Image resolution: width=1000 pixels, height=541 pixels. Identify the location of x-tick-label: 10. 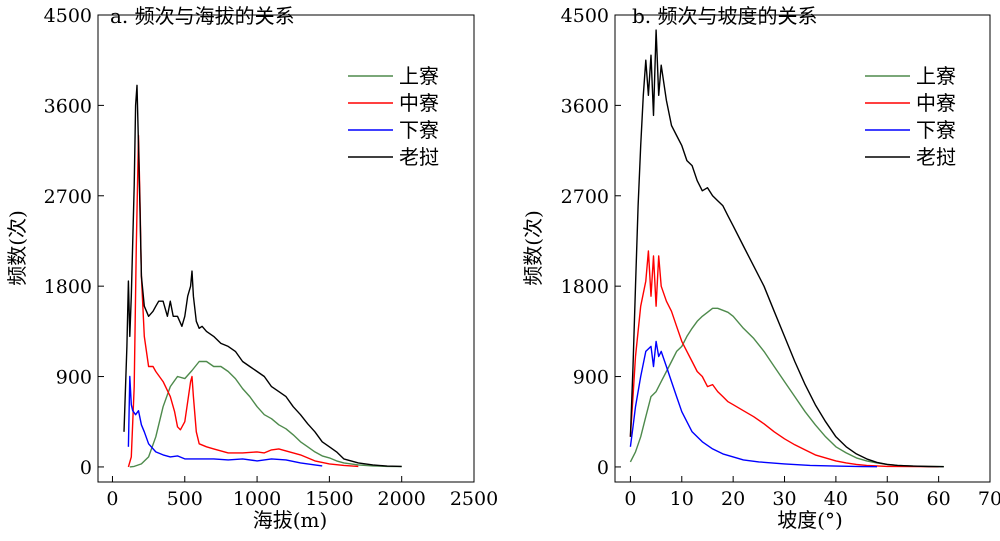
(682, 499).